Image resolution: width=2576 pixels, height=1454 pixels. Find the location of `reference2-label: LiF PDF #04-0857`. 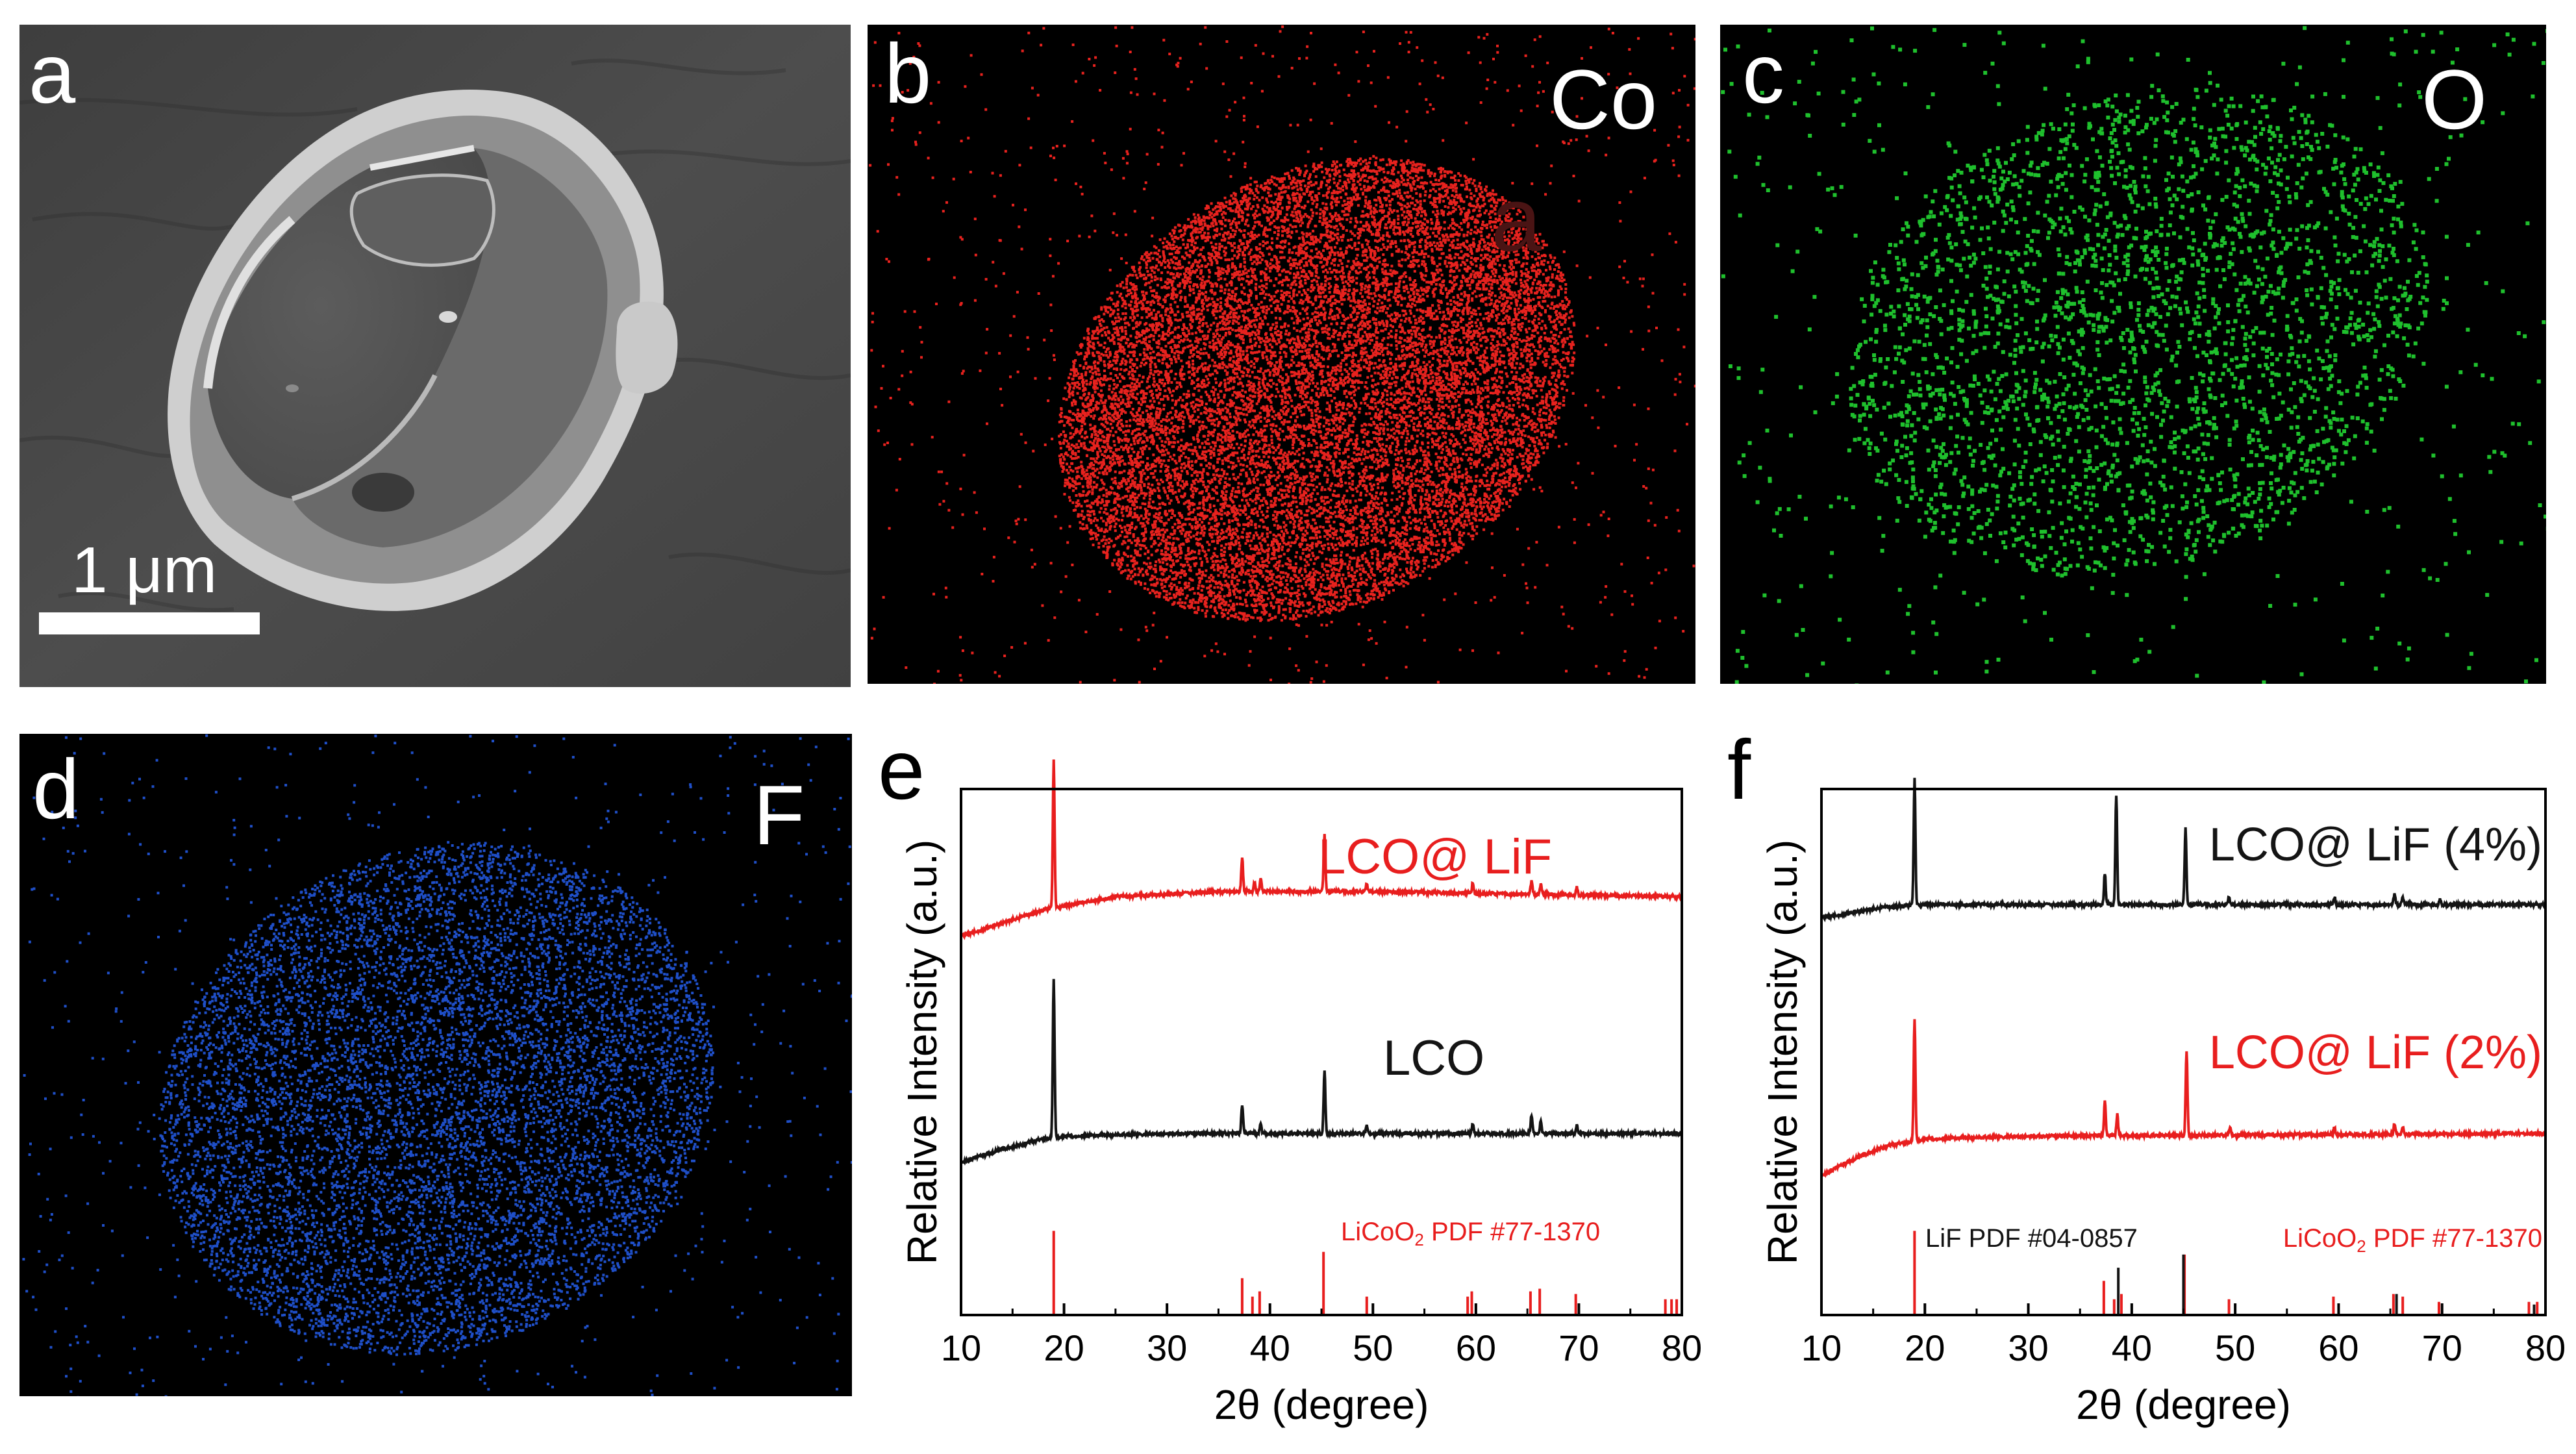

reference2-label: LiF PDF #04-0857 is located at coordinates (2031, 1238).